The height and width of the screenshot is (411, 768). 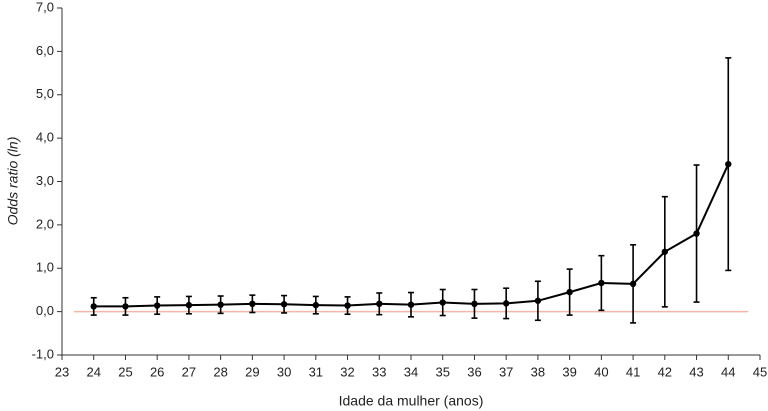 What do you see at coordinates (284, 371) in the screenshot?
I see `x-tick-label: 30` at bounding box center [284, 371].